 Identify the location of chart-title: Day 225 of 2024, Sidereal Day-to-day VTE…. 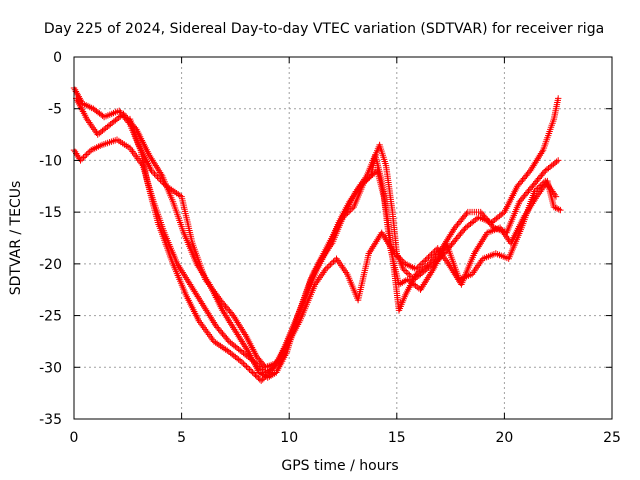
(324, 29).